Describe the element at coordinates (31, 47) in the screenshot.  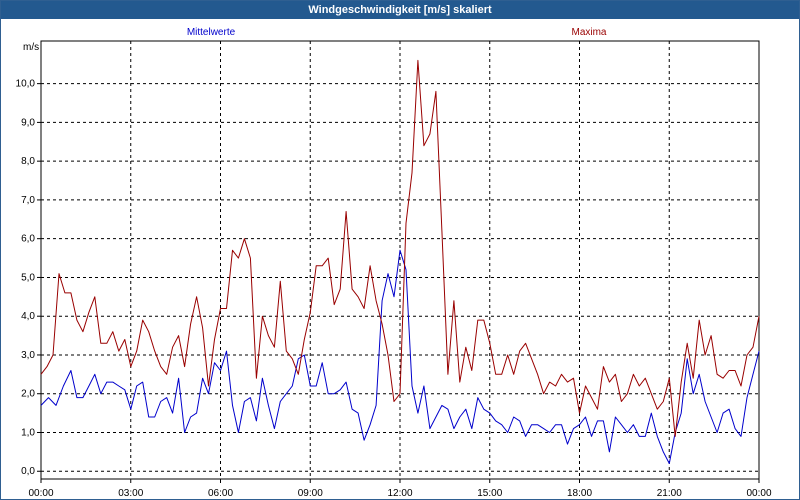
I see `y-axis-unit-label: m/s` at that location.